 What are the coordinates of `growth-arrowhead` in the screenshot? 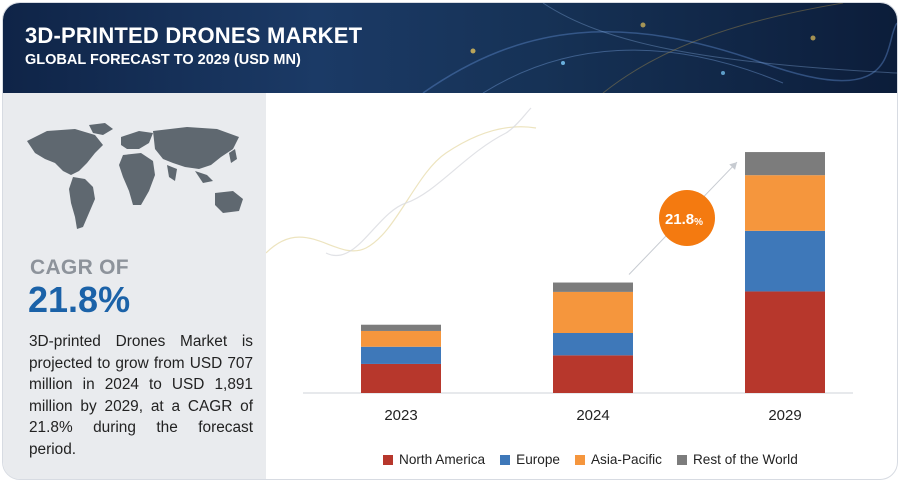 It's located at (733, 166).